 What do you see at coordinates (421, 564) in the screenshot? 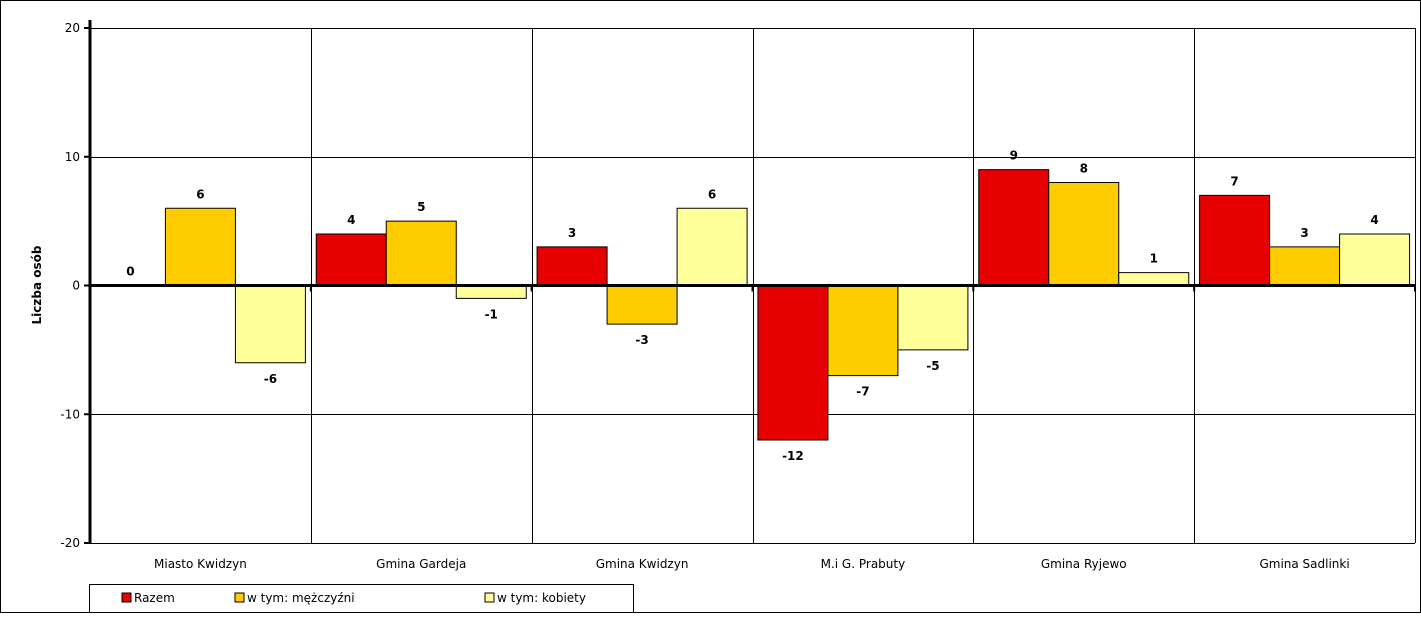
I see `category-label: Gmina Gardeja` at bounding box center [421, 564].